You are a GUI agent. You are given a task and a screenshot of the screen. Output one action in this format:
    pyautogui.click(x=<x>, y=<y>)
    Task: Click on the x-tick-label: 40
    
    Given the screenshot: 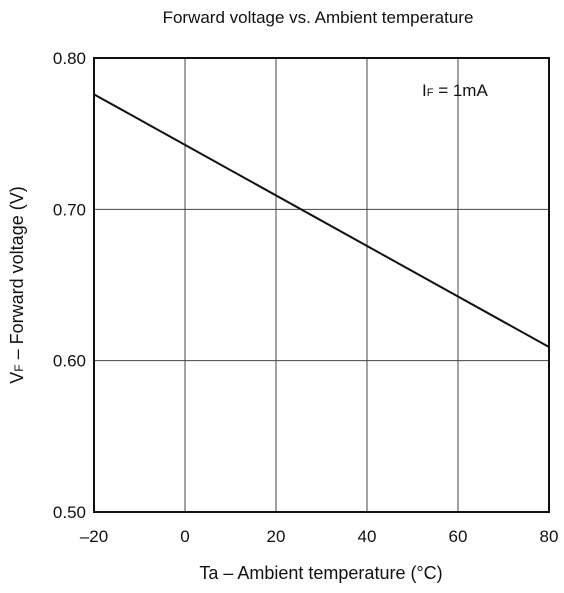 What is the action you would take?
    pyautogui.click(x=367, y=536)
    